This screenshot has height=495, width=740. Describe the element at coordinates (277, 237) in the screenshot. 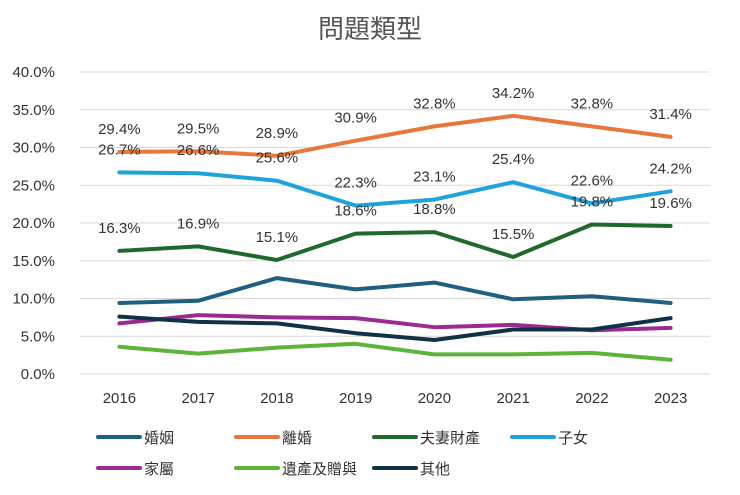

I see `data-label: 15.1%` at that location.